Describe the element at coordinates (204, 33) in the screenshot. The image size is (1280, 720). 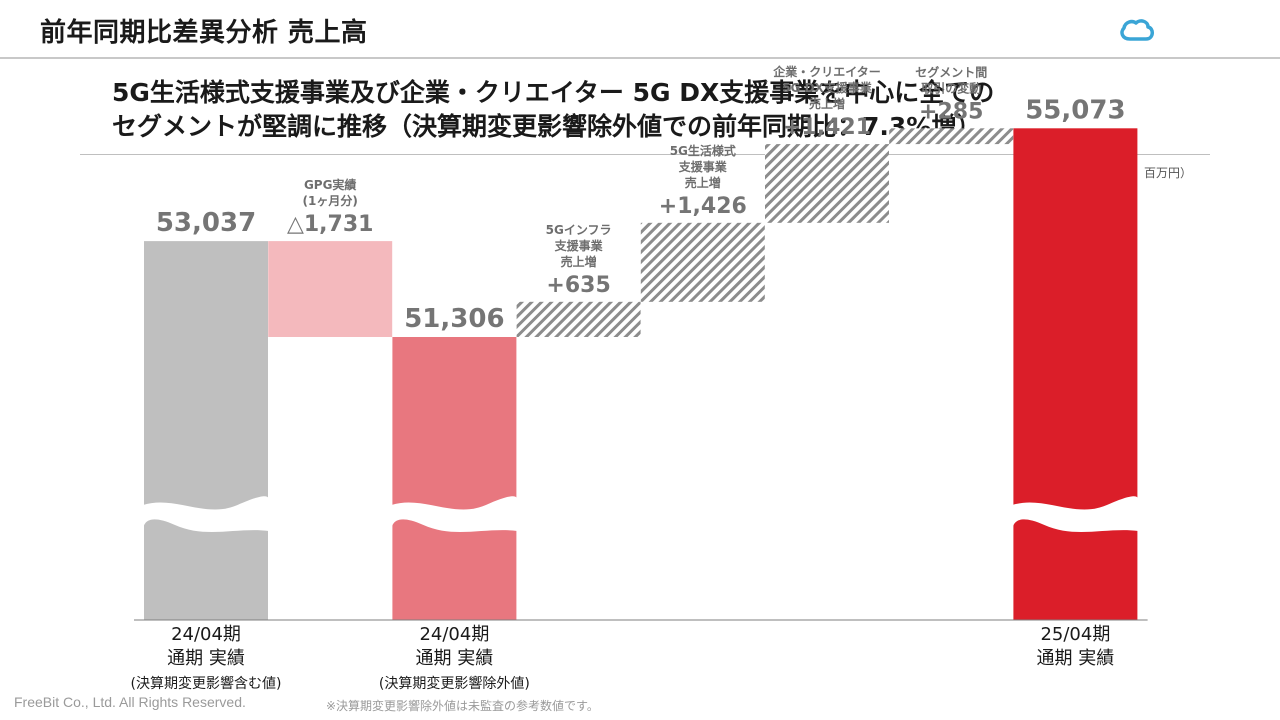
I see `page-title: 前年同期比差異分析 売上高` at that location.